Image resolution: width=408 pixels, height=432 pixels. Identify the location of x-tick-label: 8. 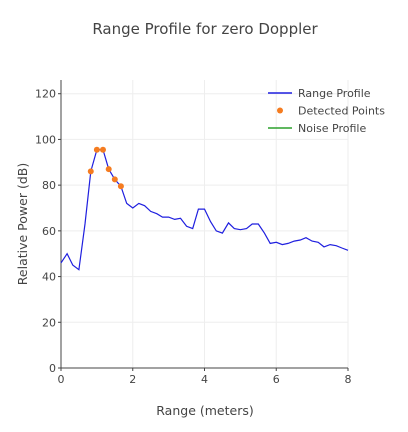
(348, 379).